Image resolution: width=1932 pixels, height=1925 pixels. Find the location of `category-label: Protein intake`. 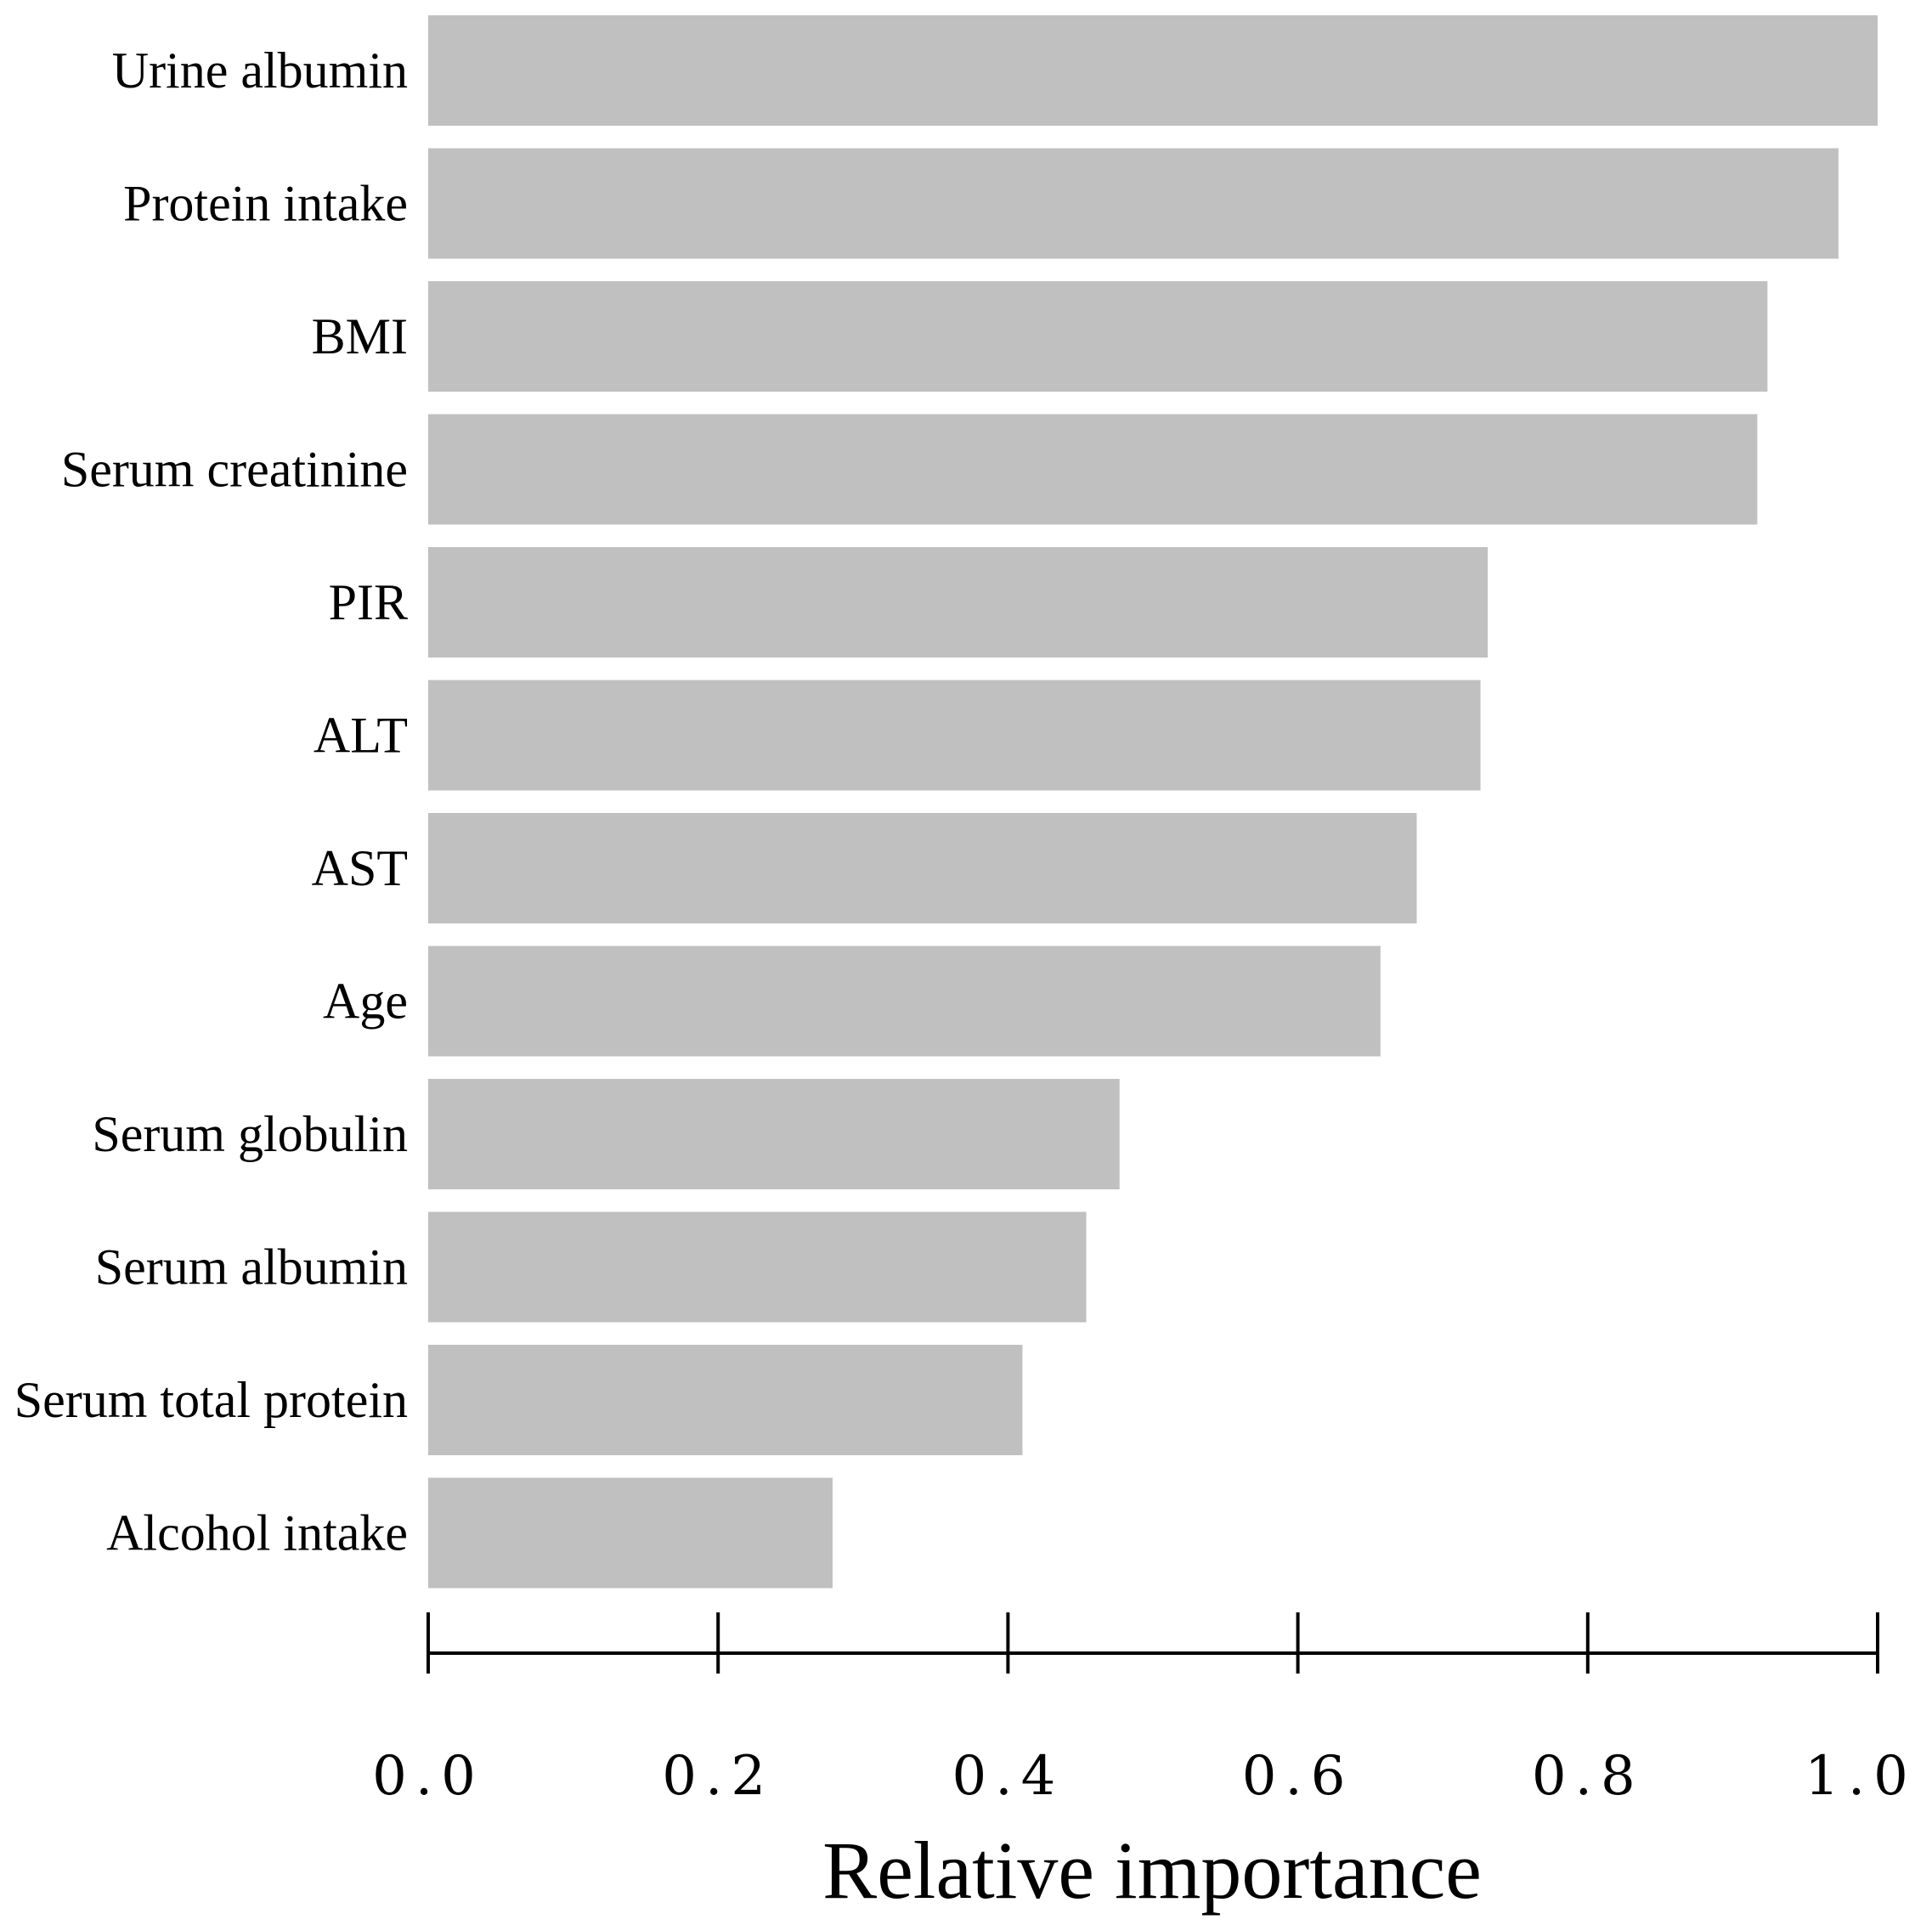

category-label: Protein intake is located at coordinates (265, 204).